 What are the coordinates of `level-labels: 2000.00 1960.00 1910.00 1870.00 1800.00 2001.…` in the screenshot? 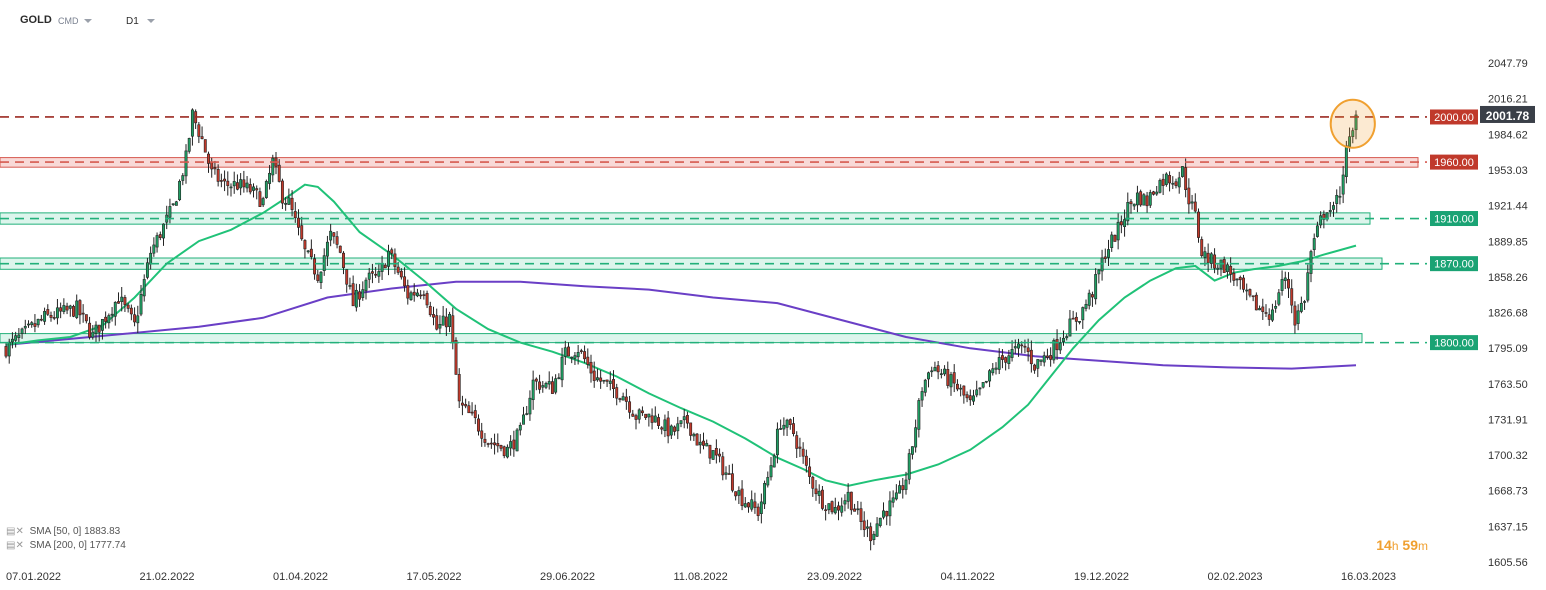 It's located at (1482, 228).